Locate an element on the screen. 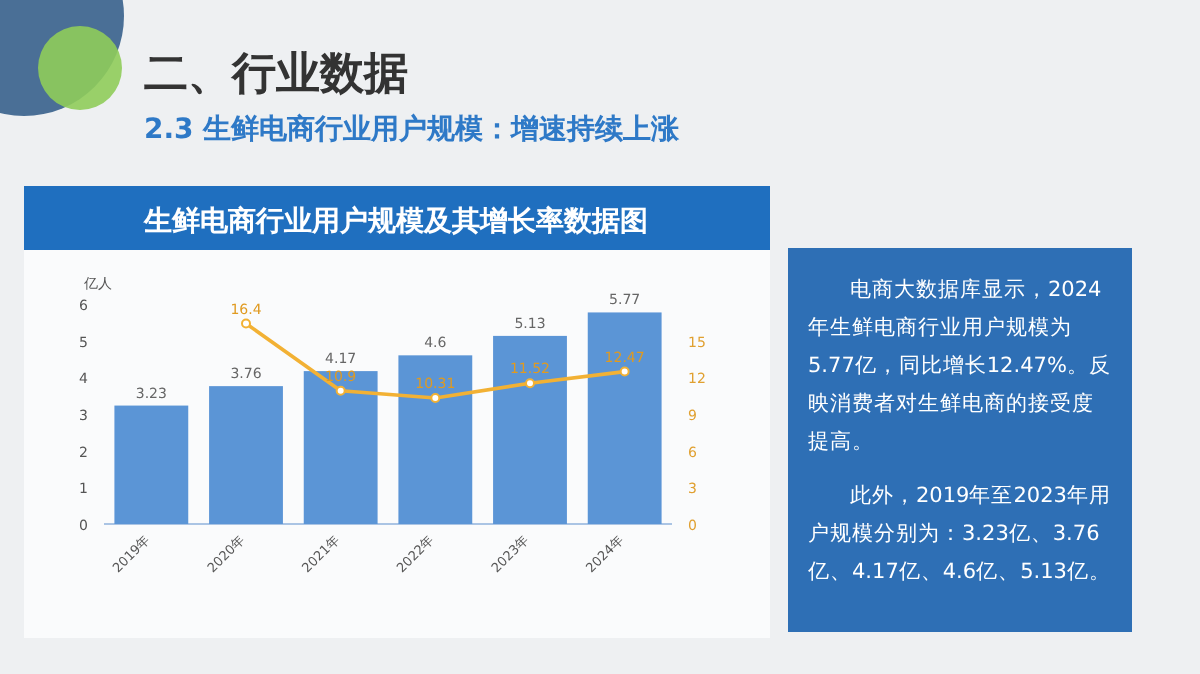 Image resolution: width=1200 pixels, height=674 pixels. text: 二、行业数据 is located at coordinates (276, 76).